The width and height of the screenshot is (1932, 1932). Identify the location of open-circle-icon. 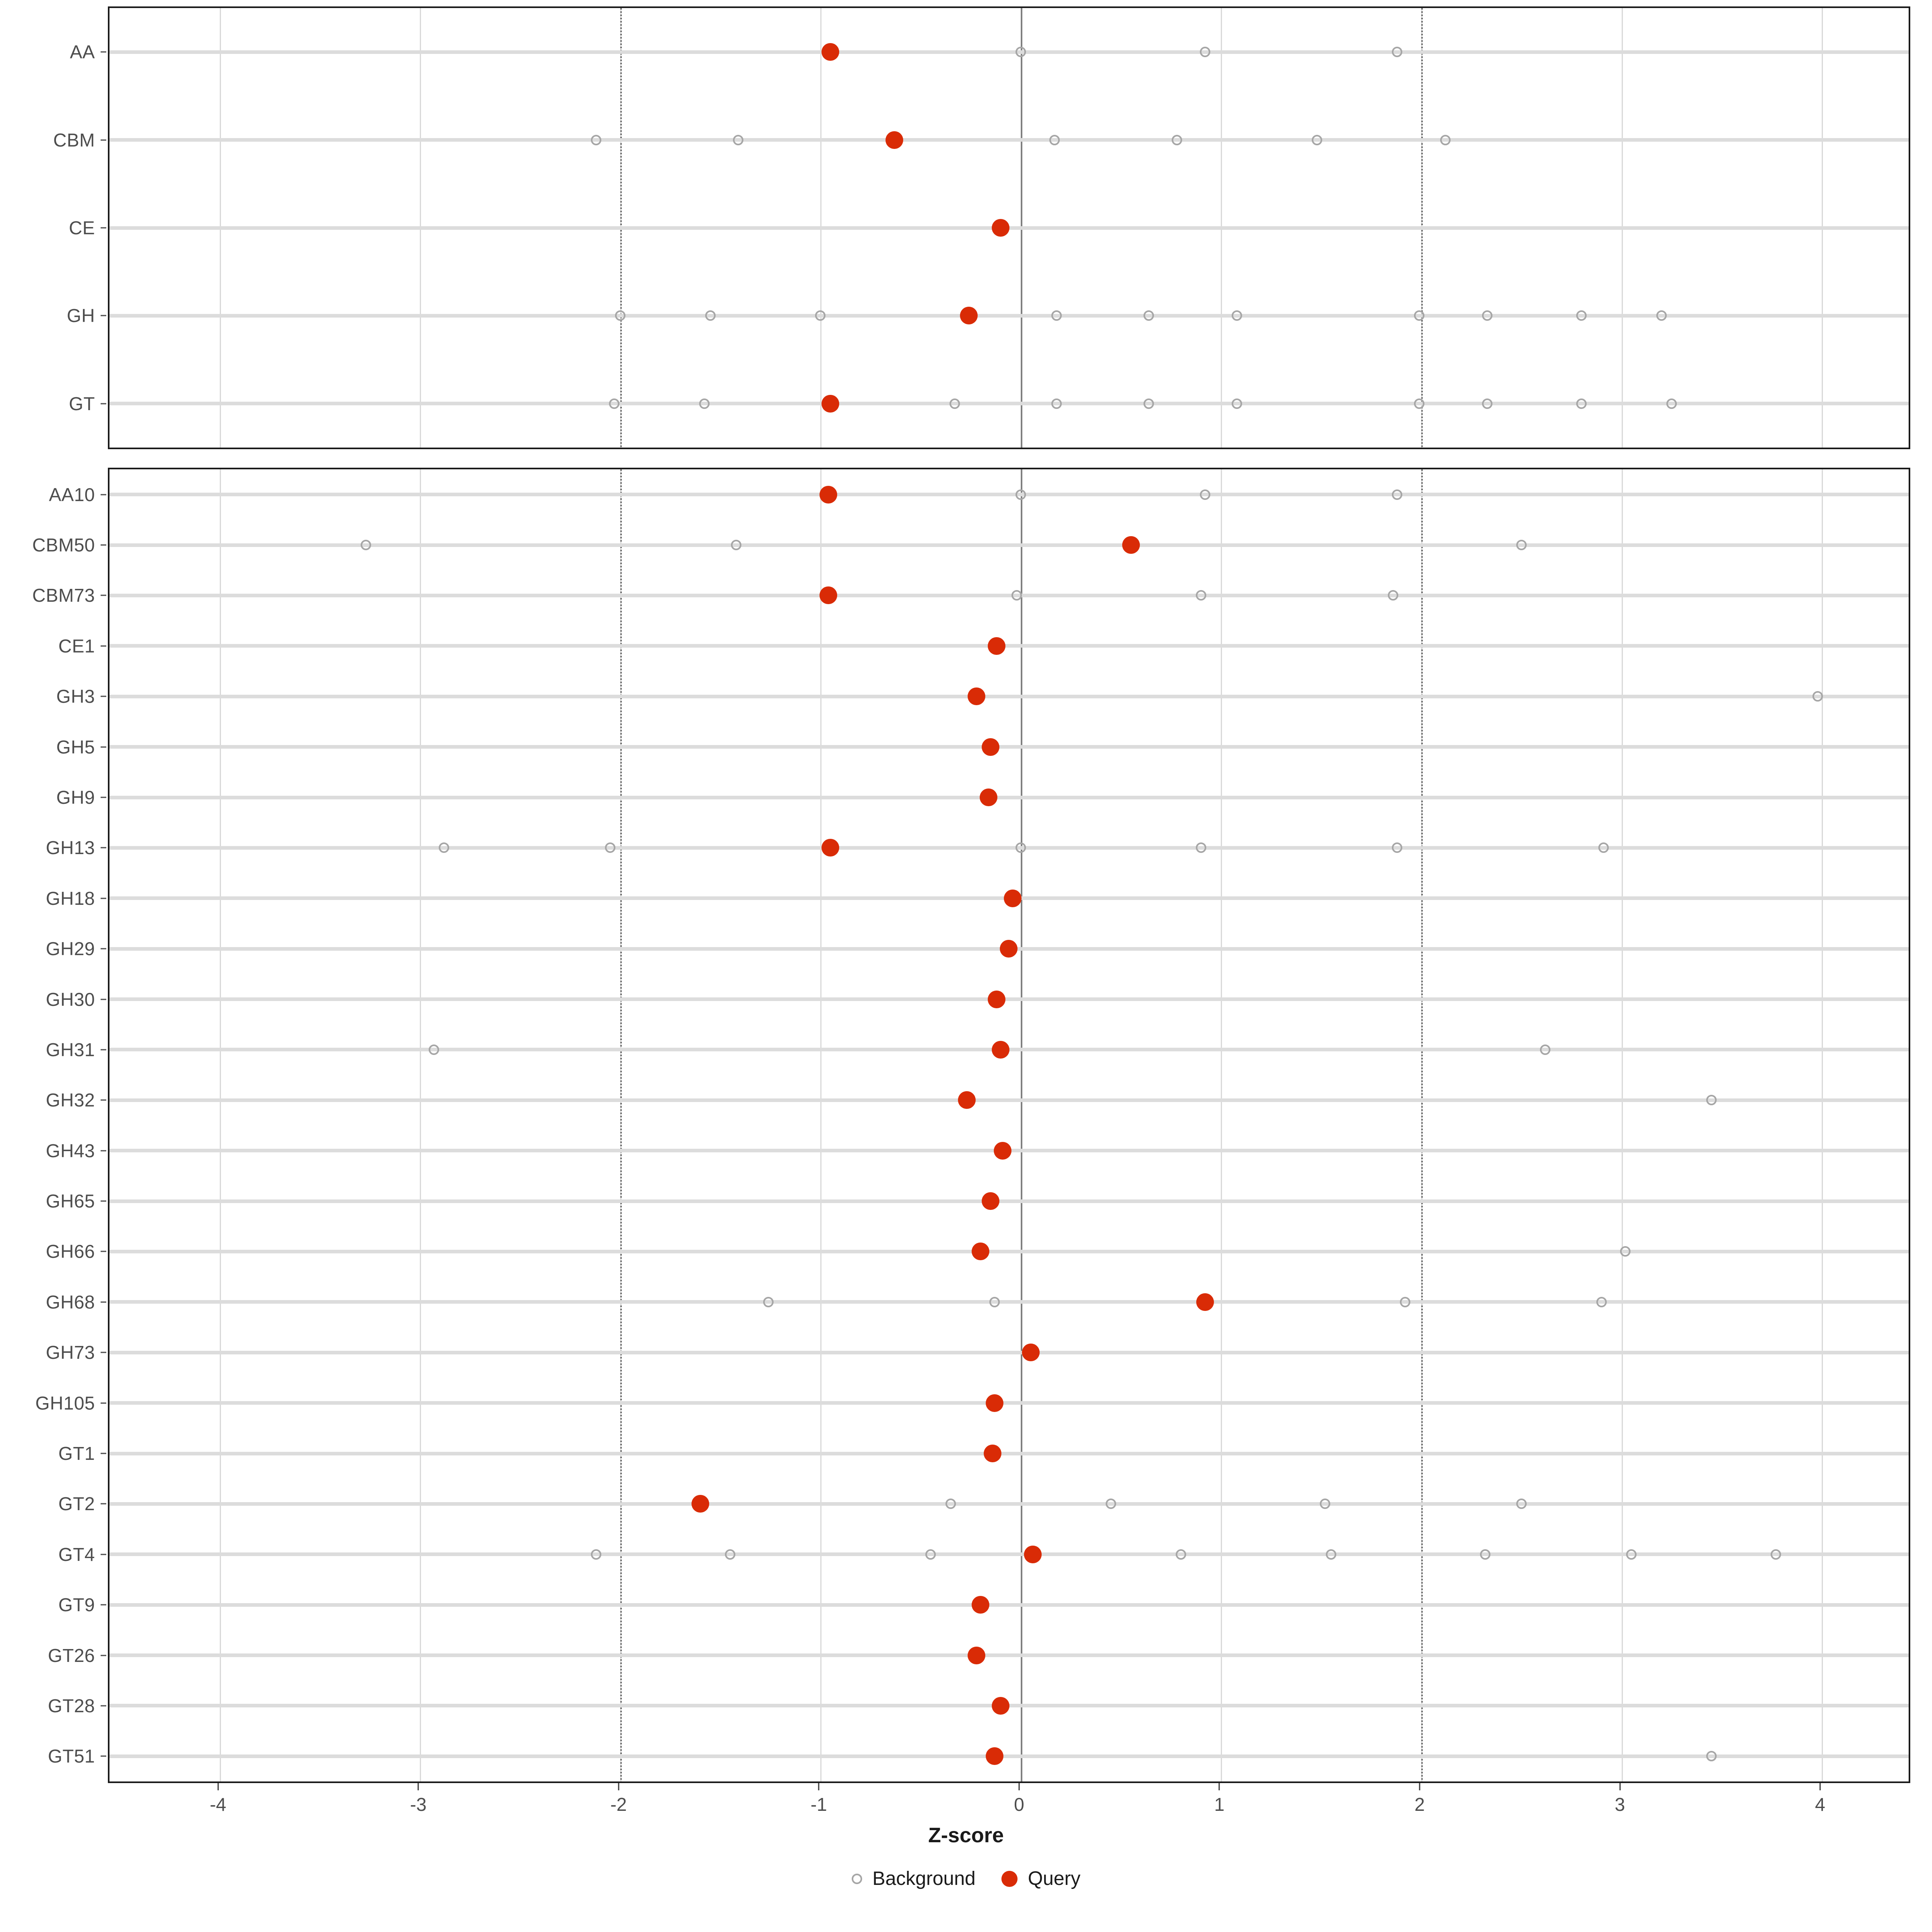
(856, 1878).